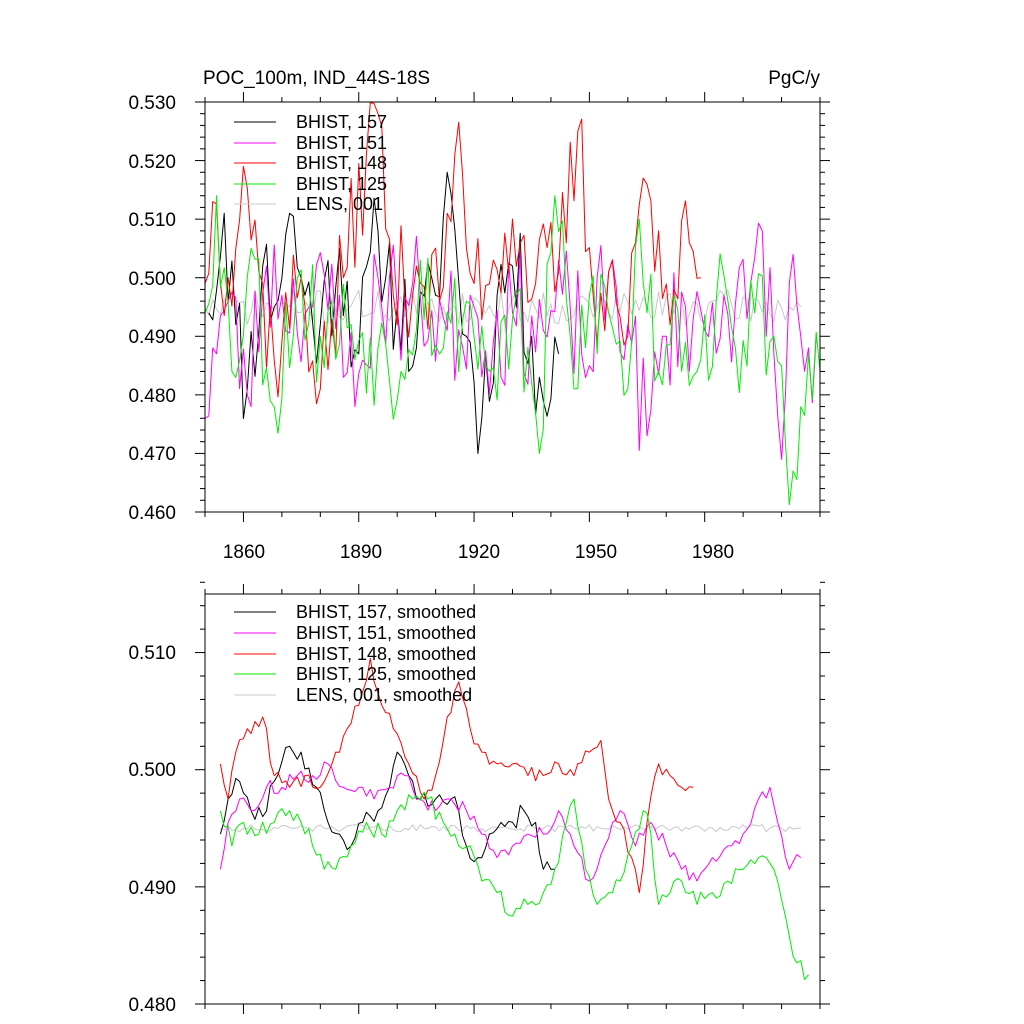 This screenshot has width=1024, height=1024. What do you see at coordinates (341, 184) in the screenshot?
I see `legend-label-bhist-125: BHIST, 125` at bounding box center [341, 184].